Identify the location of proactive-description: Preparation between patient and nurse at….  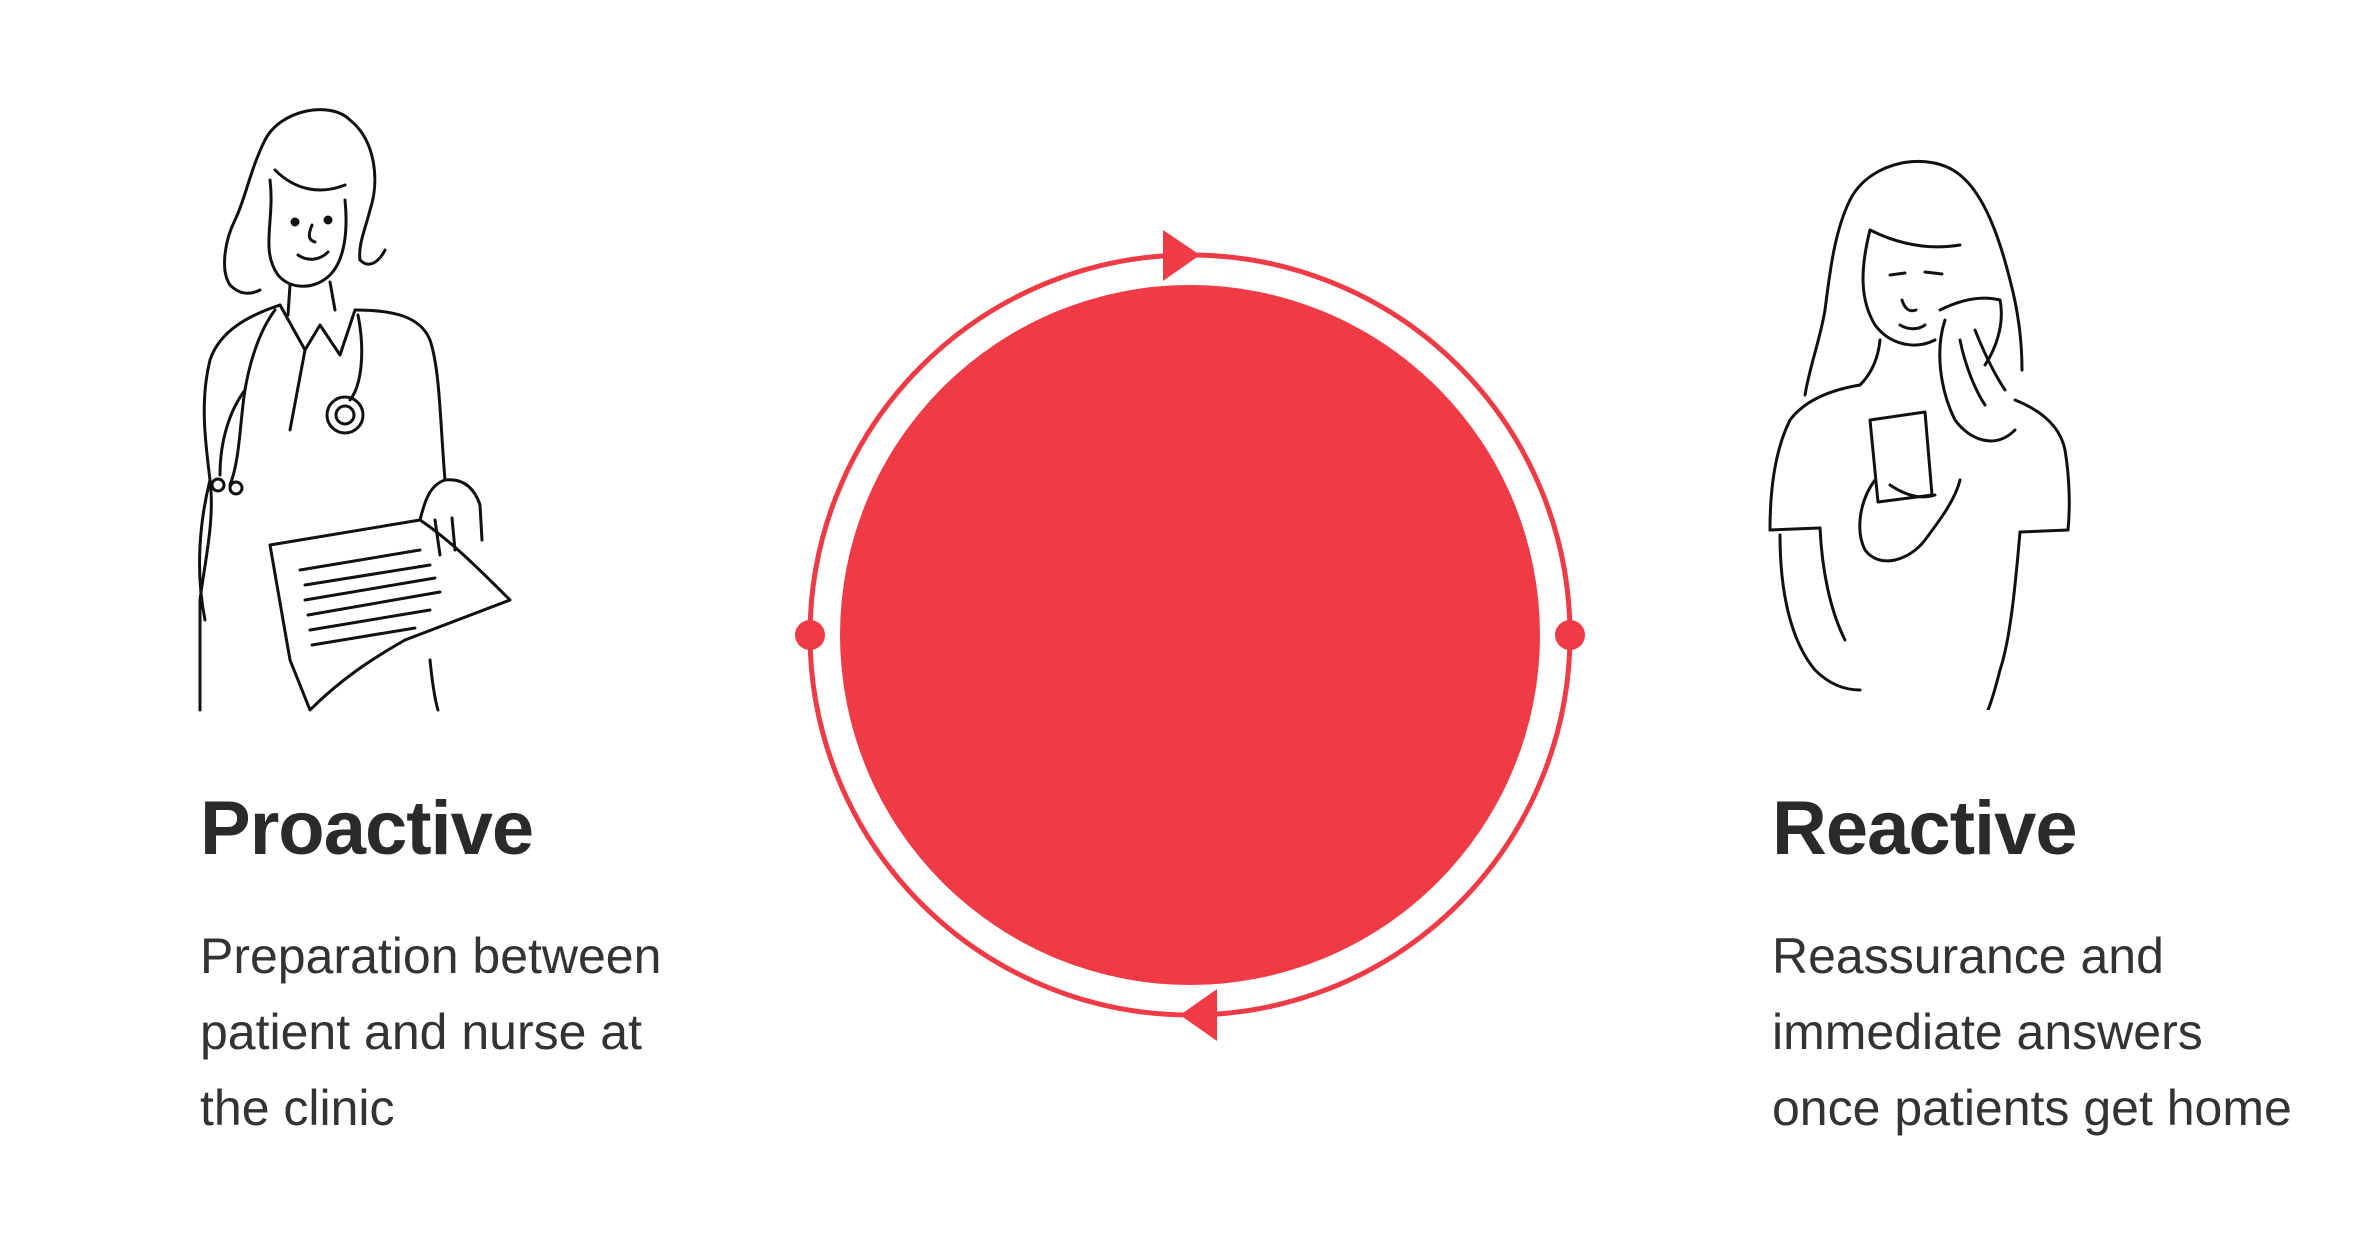
(431, 1032).